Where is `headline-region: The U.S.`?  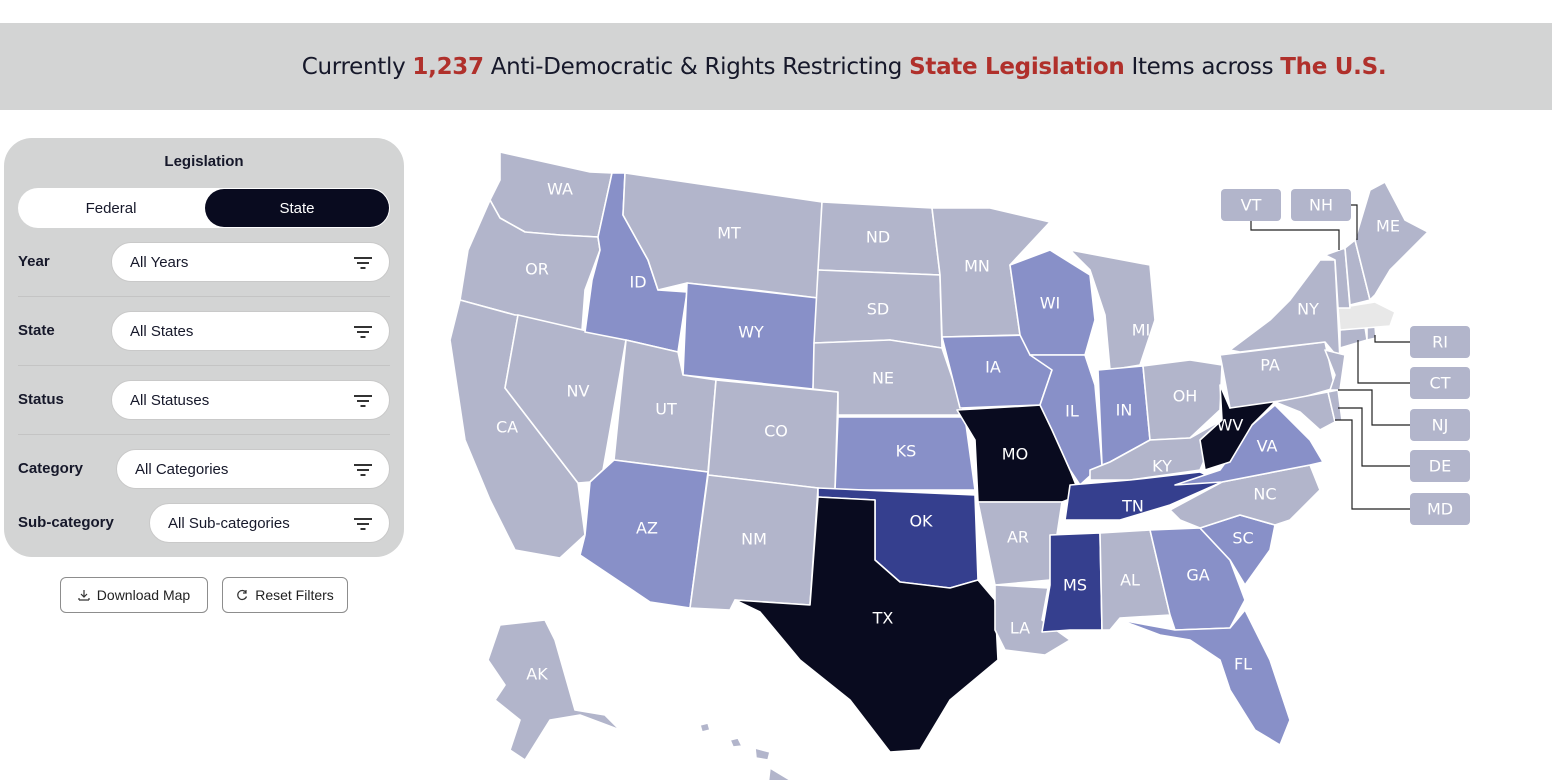 headline-region: The U.S. is located at coordinates (1333, 66).